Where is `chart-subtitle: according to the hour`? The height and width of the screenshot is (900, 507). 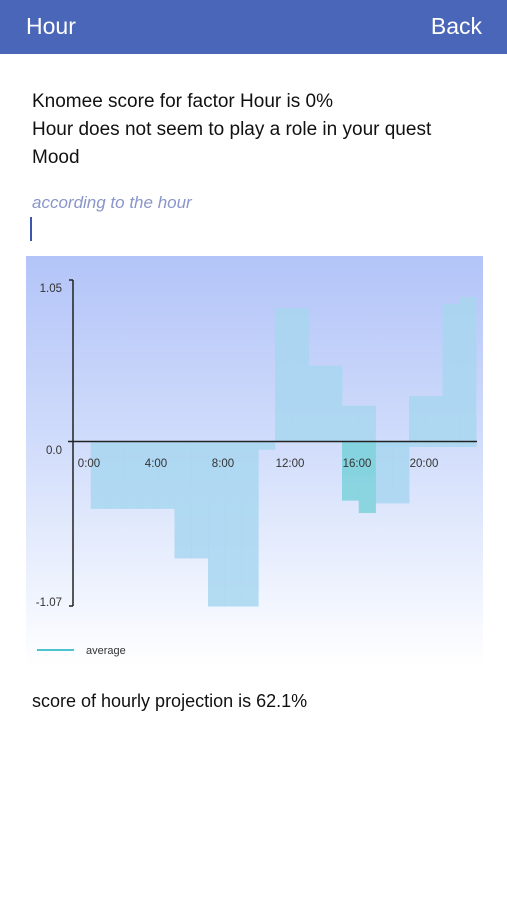 chart-subtitle: according to the hour is located at coordinates (112, 202).